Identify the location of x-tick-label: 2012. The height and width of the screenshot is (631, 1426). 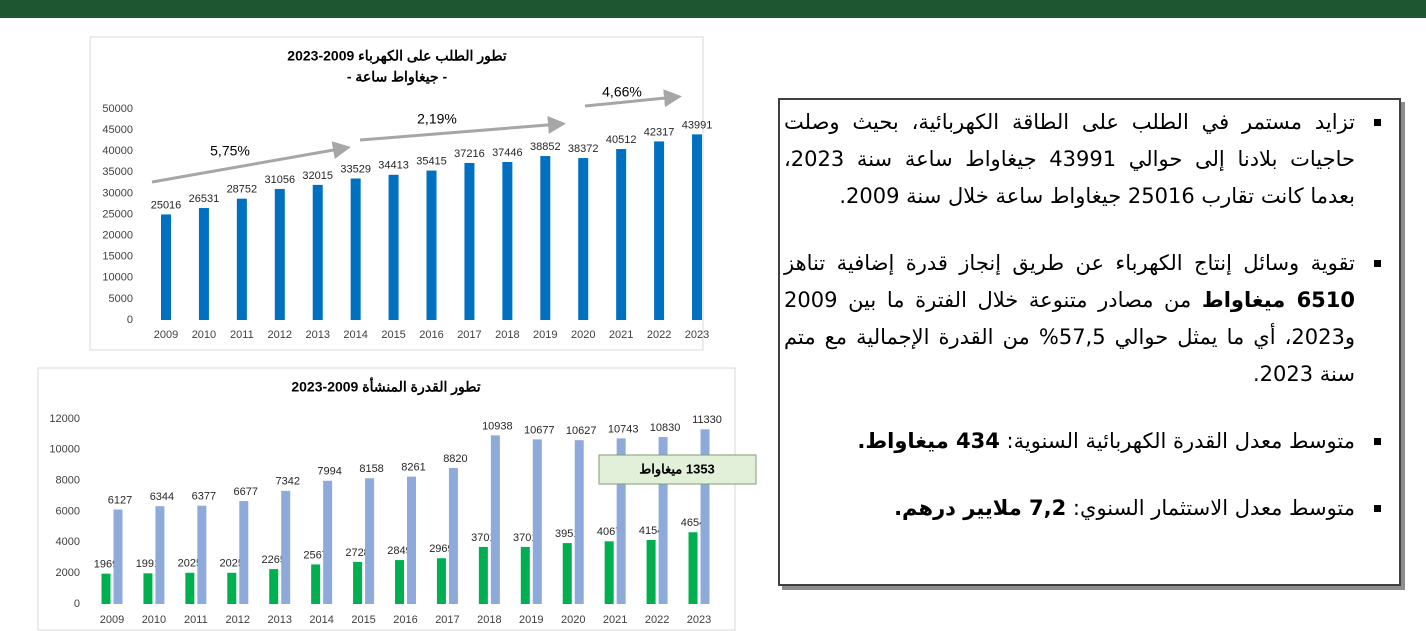
(238, 620).